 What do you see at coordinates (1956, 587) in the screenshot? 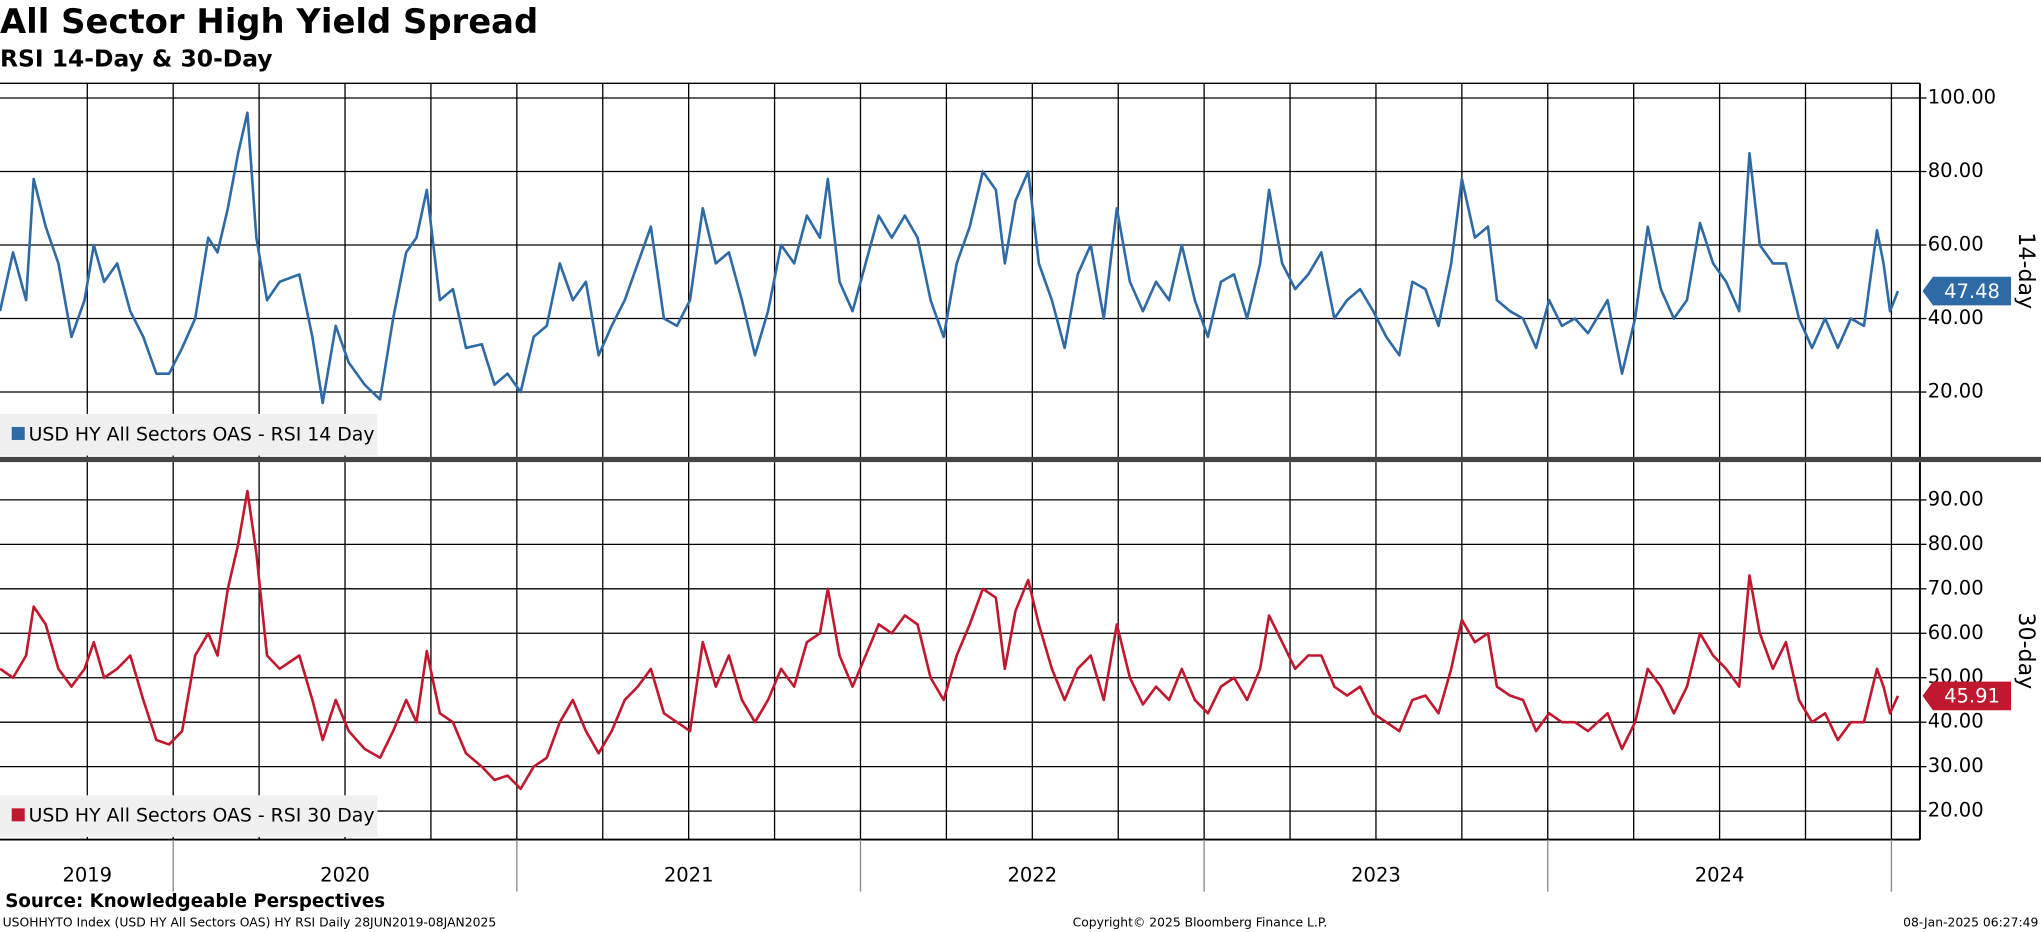
I see `y-tick-label: 70.00` at bounding box center [1956, 587].